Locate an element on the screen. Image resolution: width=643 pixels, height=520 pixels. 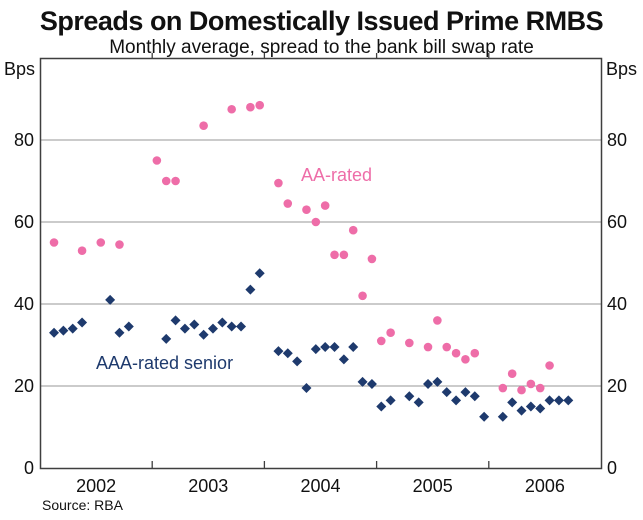
y-tick-label-left-60: 60 is located at coordinates (24, 222).